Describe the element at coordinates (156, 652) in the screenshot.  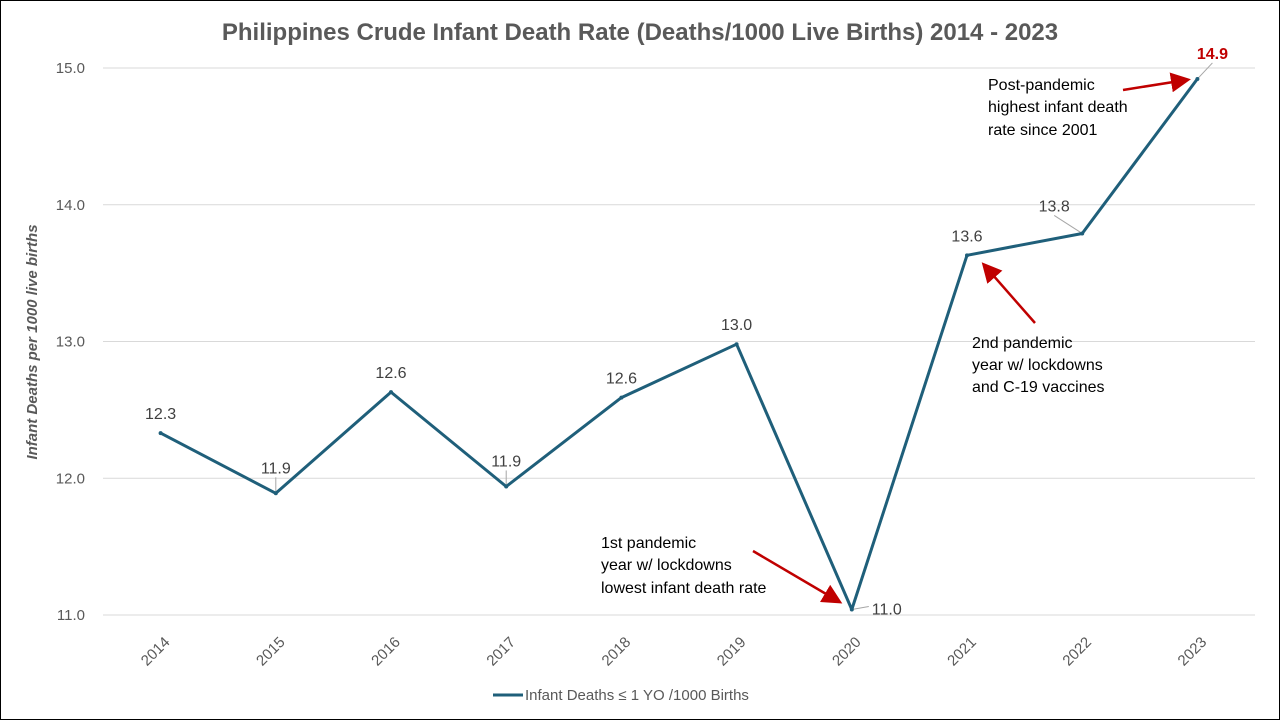
I see `x-tick-label: 2014` at that location.